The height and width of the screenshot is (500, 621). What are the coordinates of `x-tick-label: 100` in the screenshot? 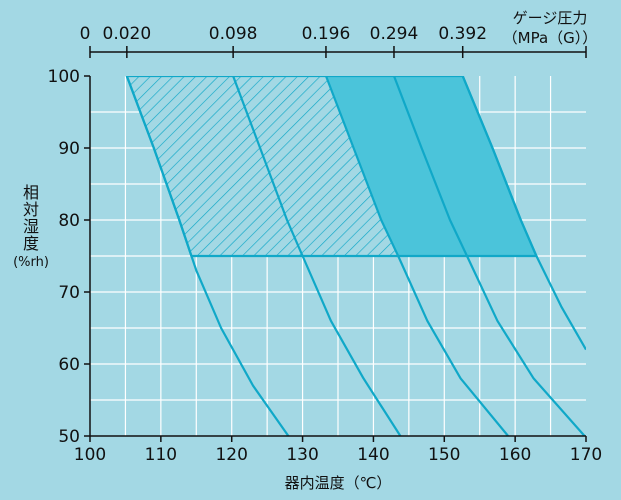 It's located at (90, 455).